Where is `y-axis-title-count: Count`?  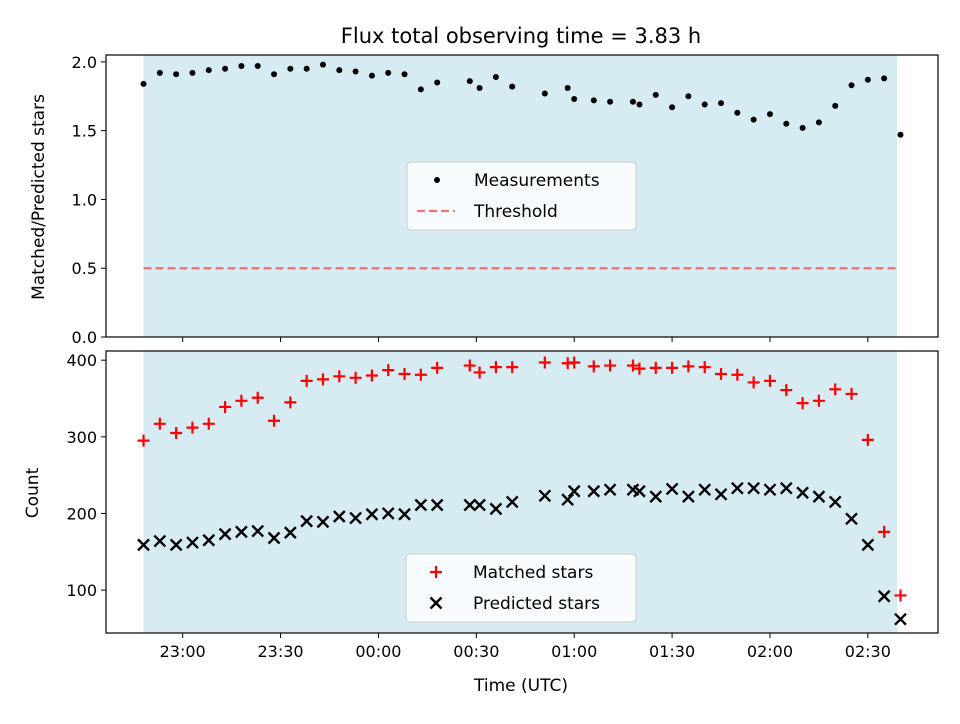 y-axis-title-count: Count is located at coordinates (33, 492).